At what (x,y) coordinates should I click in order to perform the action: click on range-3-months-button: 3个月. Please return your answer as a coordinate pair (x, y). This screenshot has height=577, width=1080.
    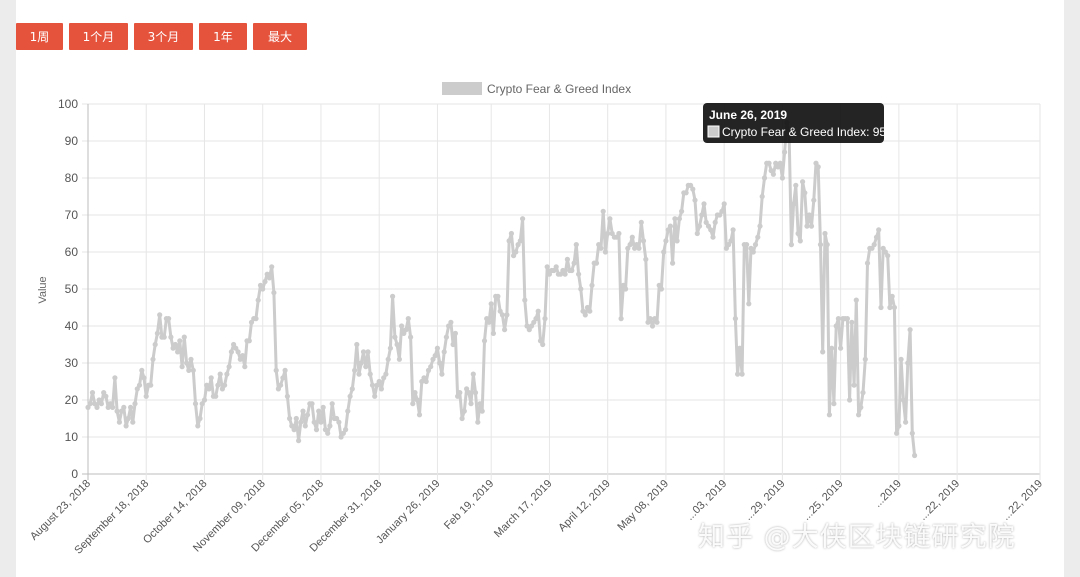
    Looking at the image, I should click on (163, 36).